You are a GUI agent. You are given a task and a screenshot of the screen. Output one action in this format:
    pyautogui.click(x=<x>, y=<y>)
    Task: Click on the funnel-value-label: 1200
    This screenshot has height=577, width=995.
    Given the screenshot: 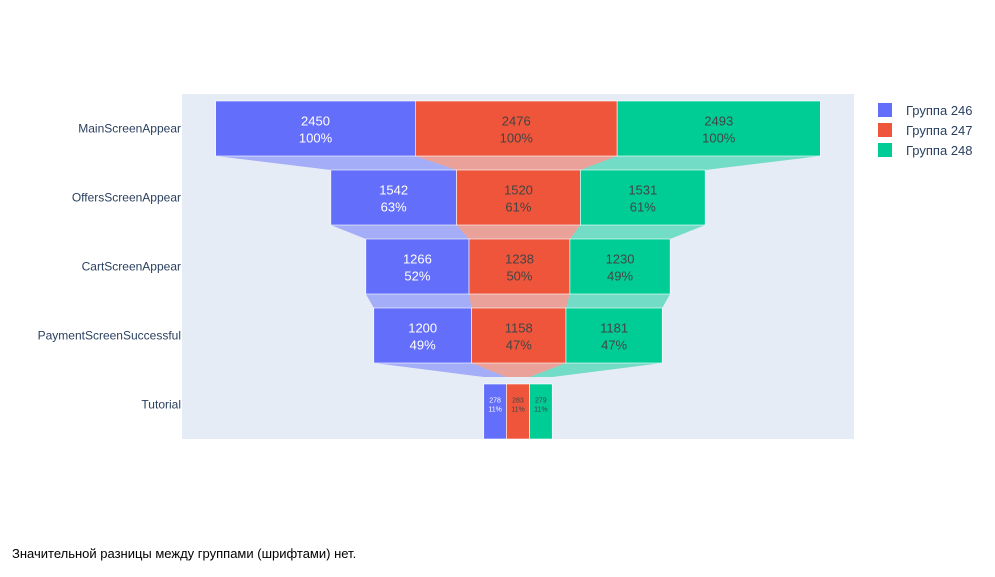 What is the action you would take?
    pyautogui.click(x=422, y=328)
    